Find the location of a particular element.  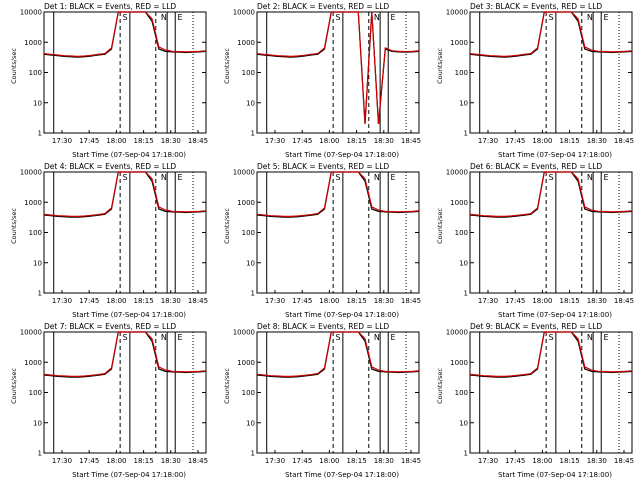

panel-title: Det 9: BLACK = Events, RED = LLD is located at coordinates (536, 326).